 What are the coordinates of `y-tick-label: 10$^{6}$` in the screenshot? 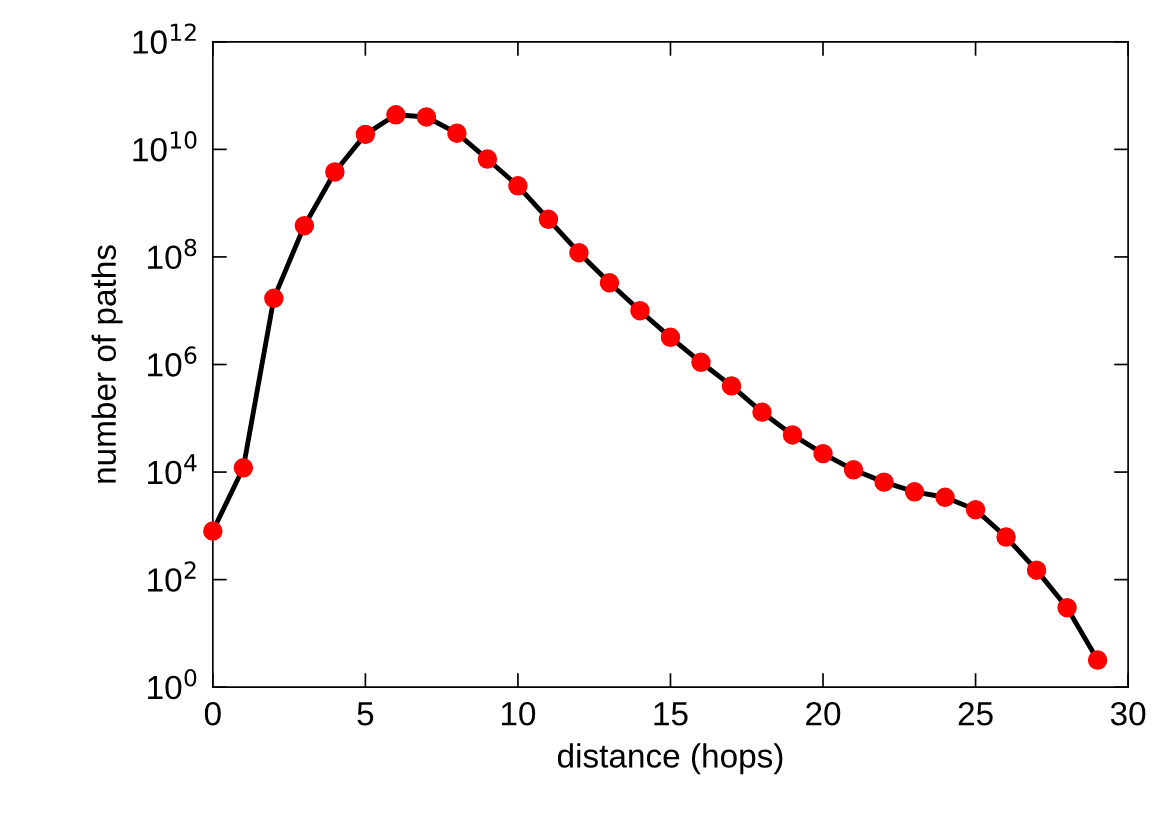 It's located at (172, 361).